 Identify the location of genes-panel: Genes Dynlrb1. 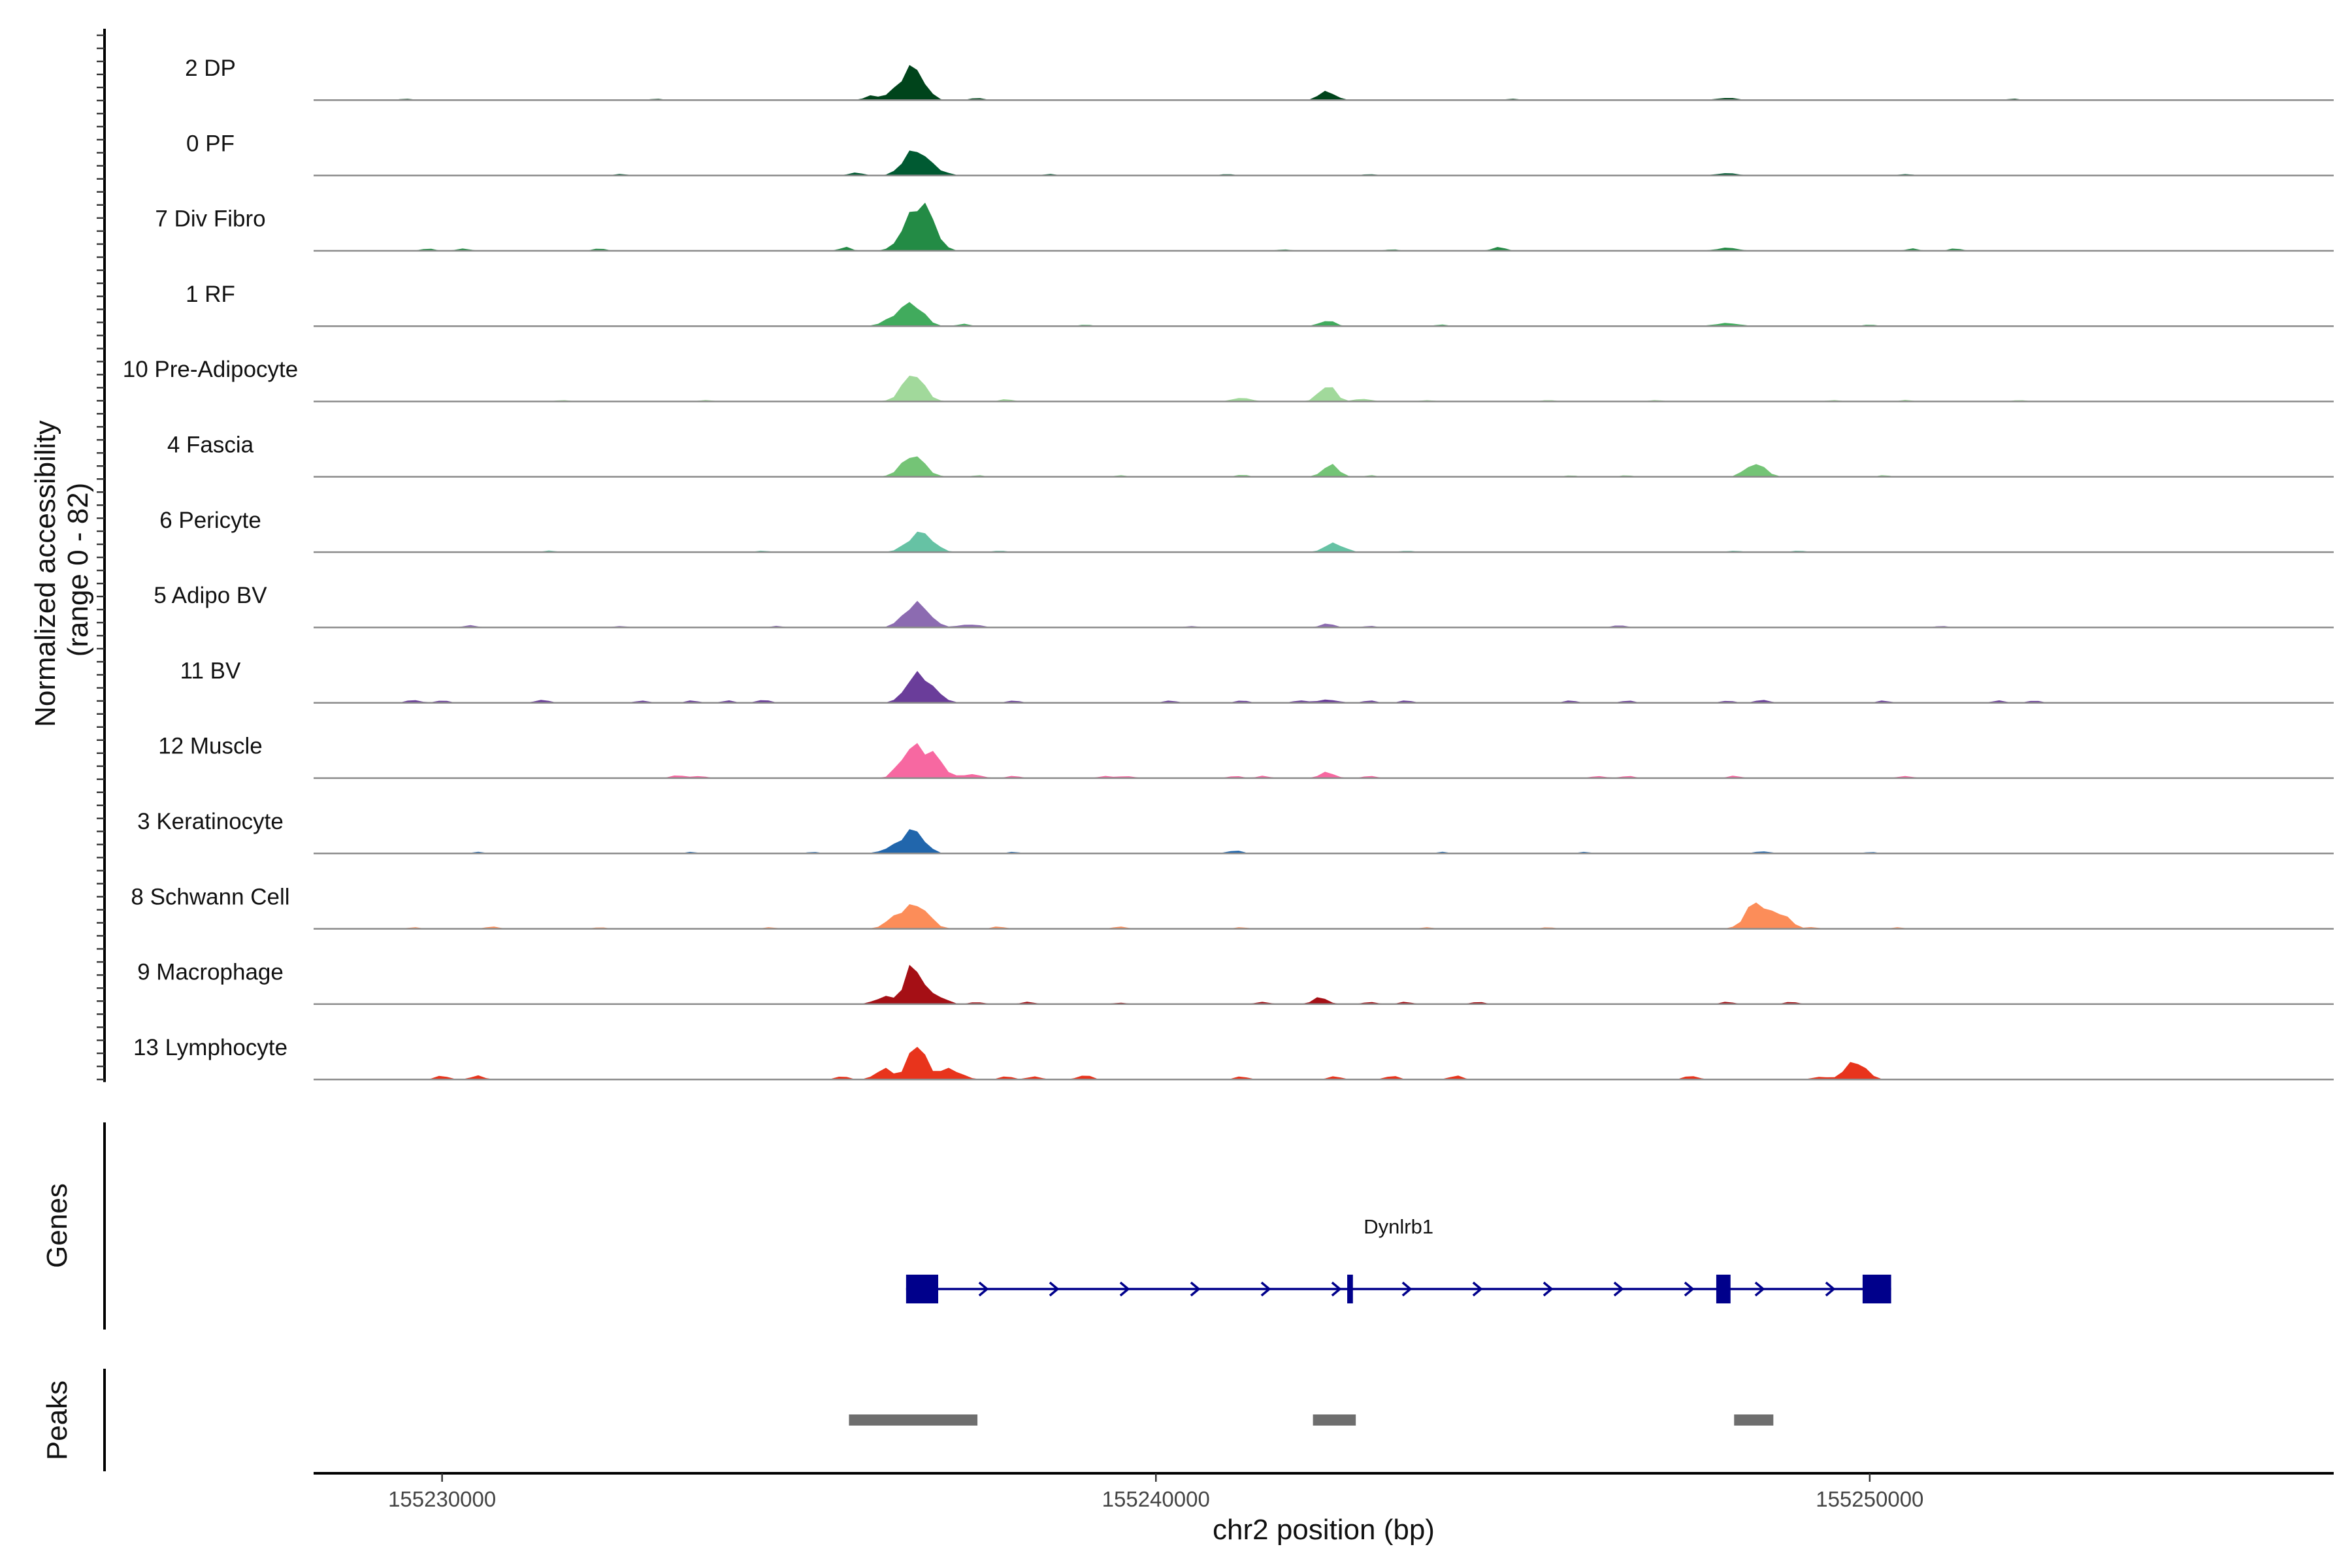
(966, 1226).